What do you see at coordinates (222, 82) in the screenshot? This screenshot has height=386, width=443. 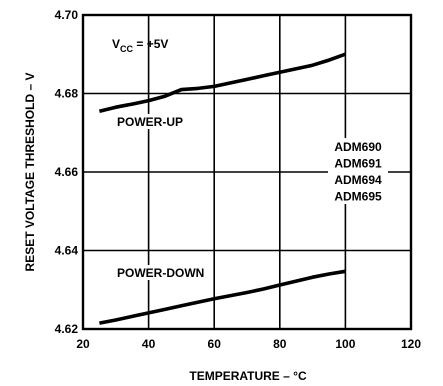 I see `power-up-line` at bounding box center [222, 82].